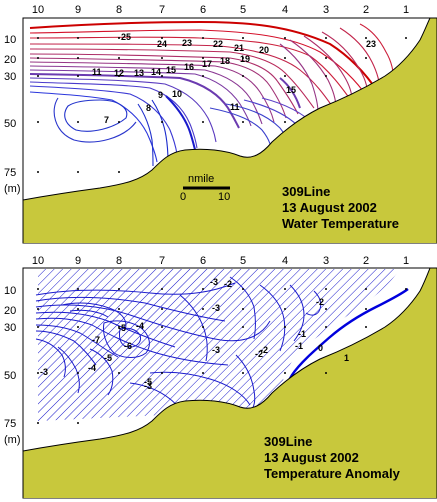 The width and height of the screenshot is (437, 502). I want to click on scale-tick-label: 0, so click(183, 197).